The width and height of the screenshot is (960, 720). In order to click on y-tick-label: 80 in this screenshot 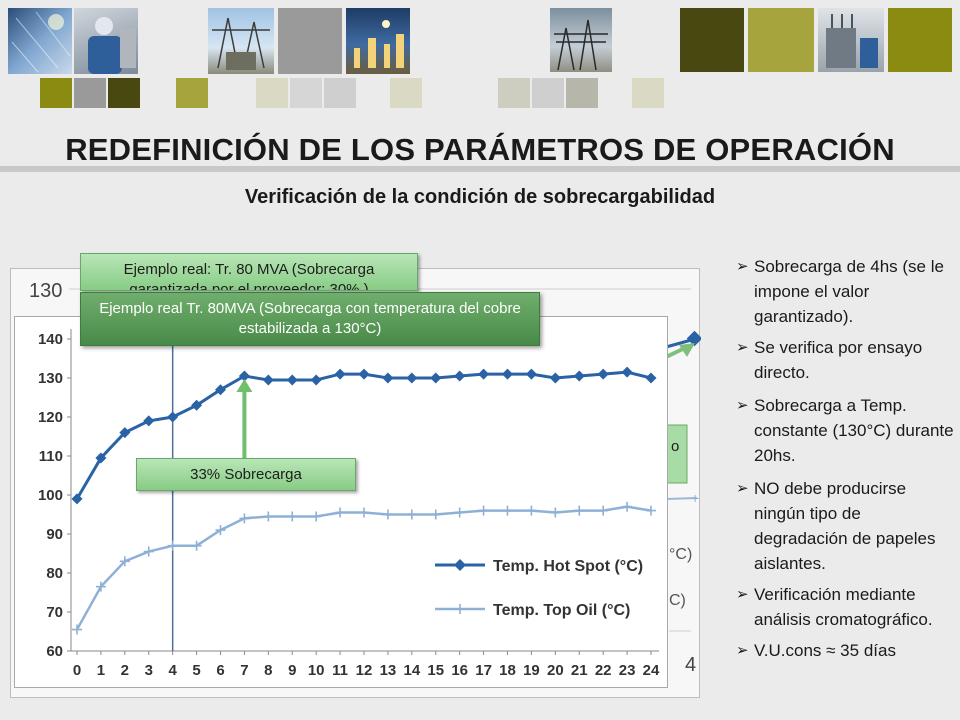, I will do `click(54, 573)`.